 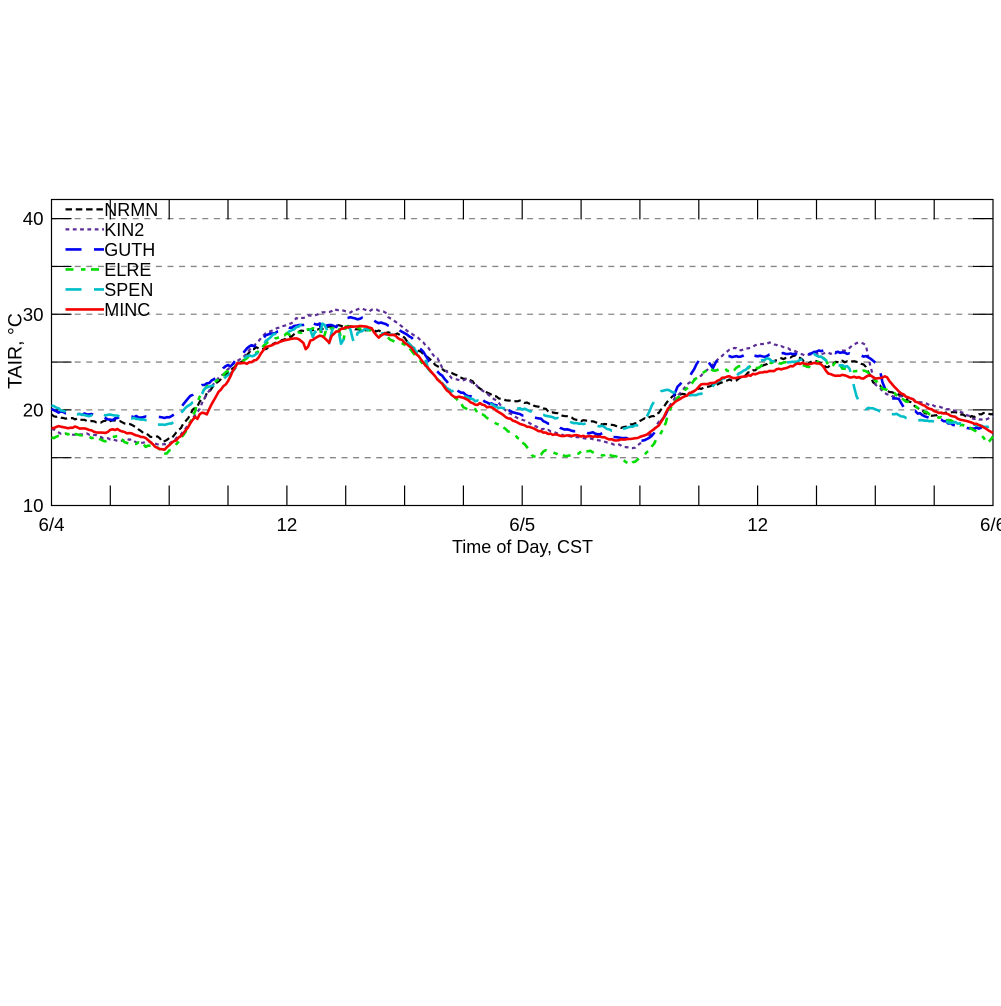 I want to click on svg-text: TAIR, °C, so click(x=16, y=351).